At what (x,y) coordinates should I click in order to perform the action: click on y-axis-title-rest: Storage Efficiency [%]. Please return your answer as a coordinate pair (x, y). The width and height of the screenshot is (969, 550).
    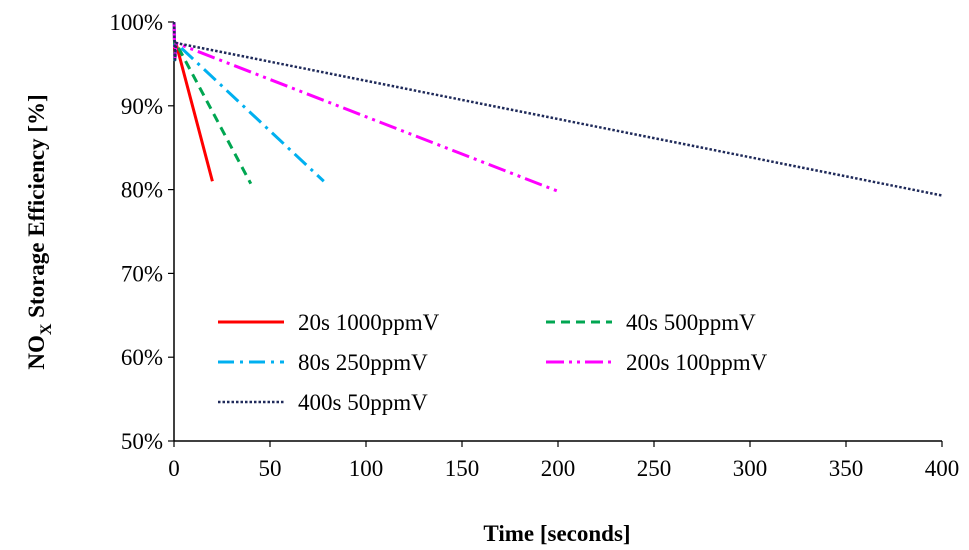
    Looking at the image, I should click on (36, 208).